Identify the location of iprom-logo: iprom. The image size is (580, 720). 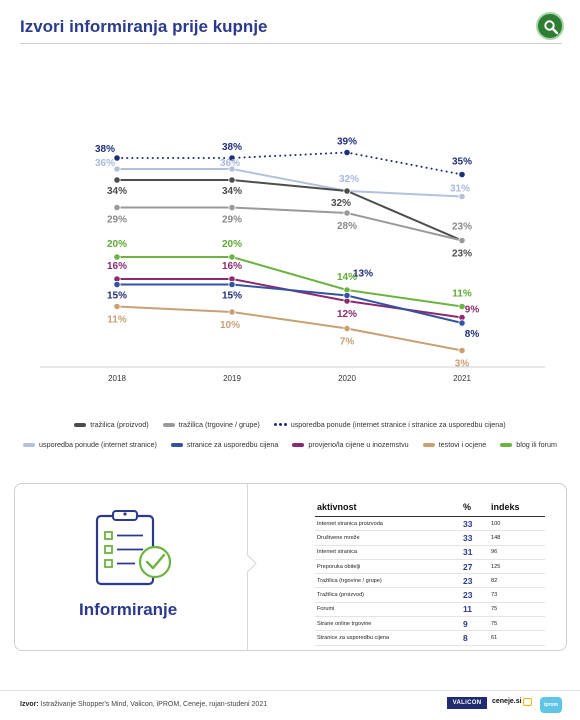
(551, 705).